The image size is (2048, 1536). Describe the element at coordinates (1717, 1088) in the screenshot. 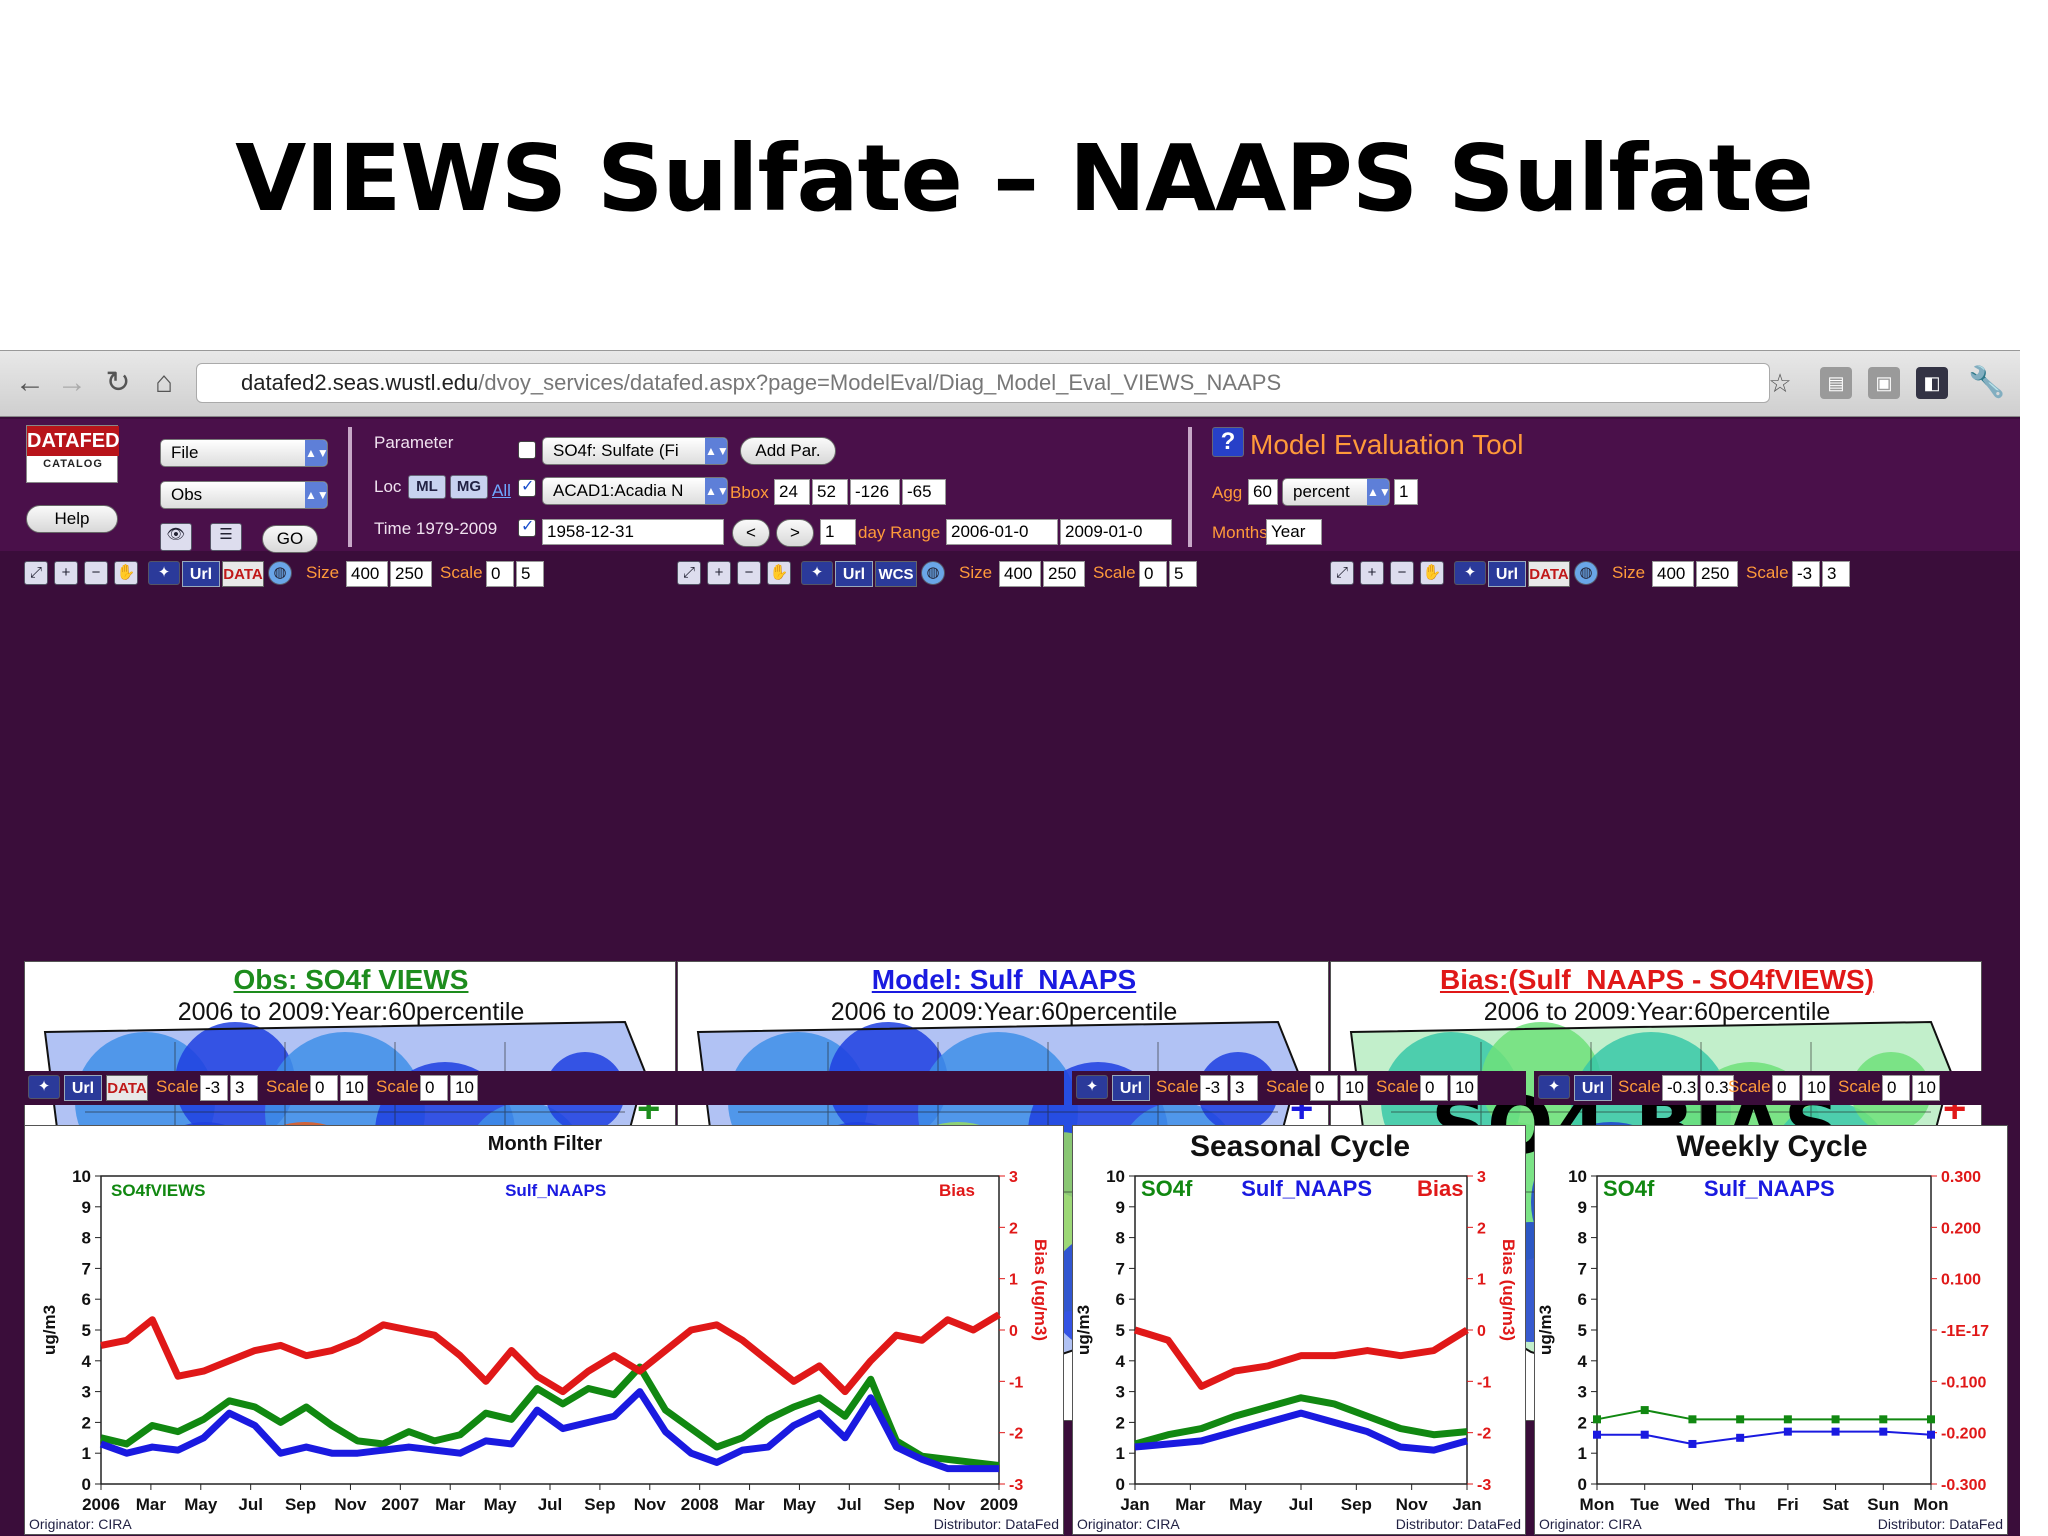

I see `scale-max-input: 0.3` at that location.